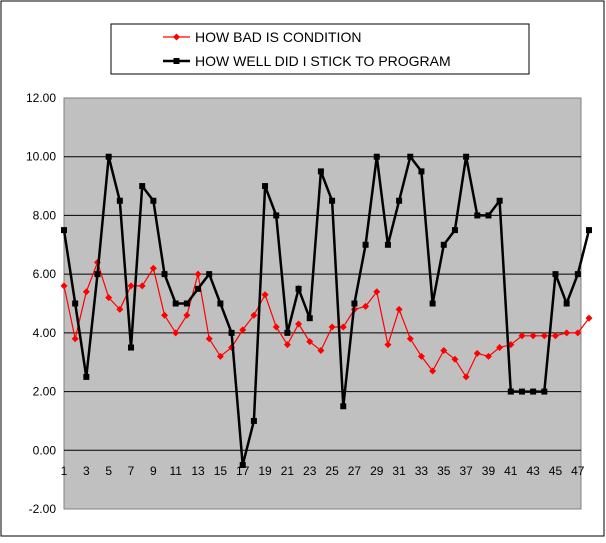 Image resolution: width=606 pixels, height=543 pixels. I want to click on x-tick-label: 21, so click(288, 471).